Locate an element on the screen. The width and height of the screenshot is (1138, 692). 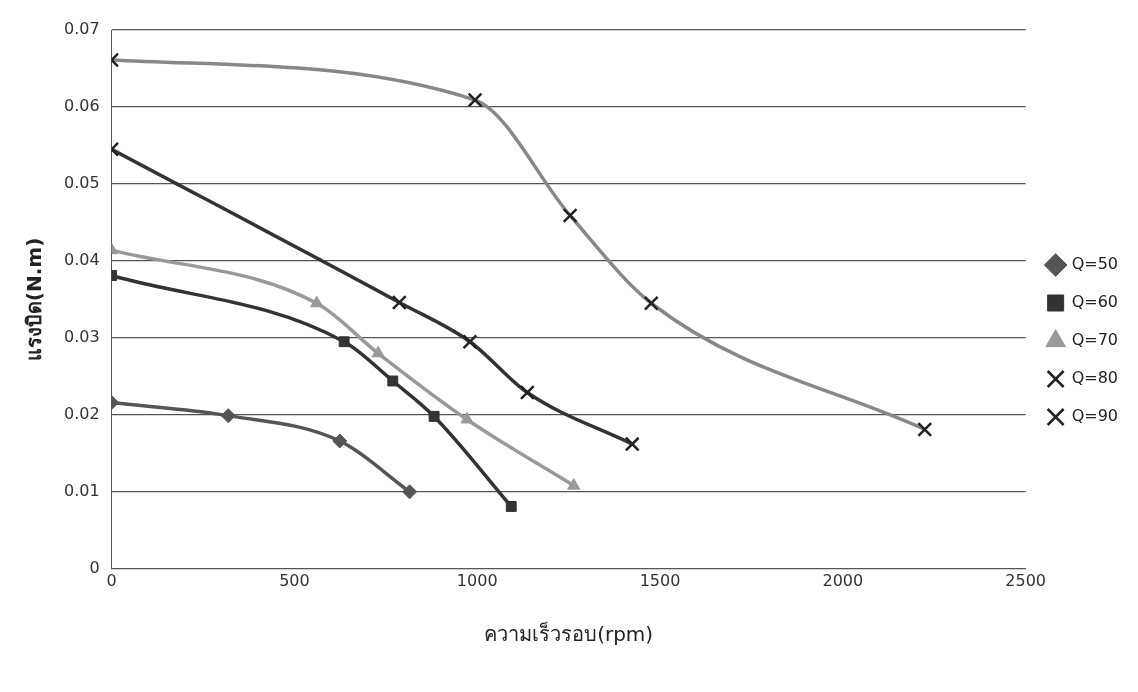
legend-label: Q=70 is located at coordinates (1094, 340).